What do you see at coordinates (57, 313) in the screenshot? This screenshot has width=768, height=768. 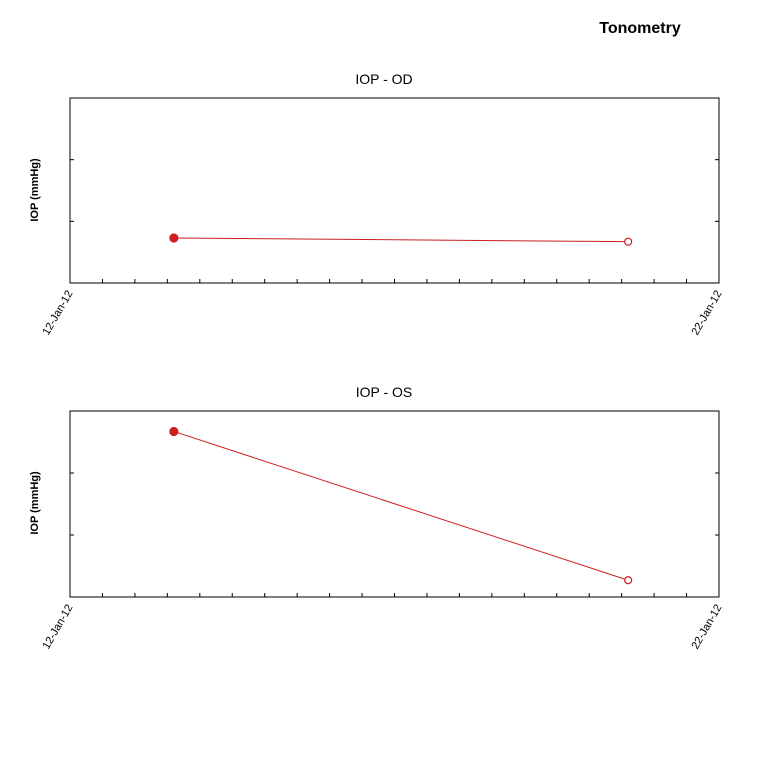 I see `x-tick-label-start-od: 12-Jan-12` at bounding box center [57, 313].